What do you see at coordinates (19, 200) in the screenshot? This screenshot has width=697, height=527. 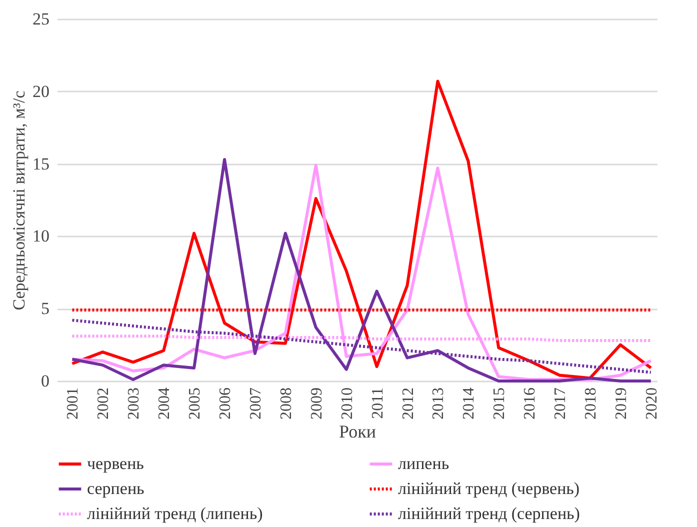 I see `y-axis-title: Середньомісячні витрати, м³/с` at bounding box center [19, 200].